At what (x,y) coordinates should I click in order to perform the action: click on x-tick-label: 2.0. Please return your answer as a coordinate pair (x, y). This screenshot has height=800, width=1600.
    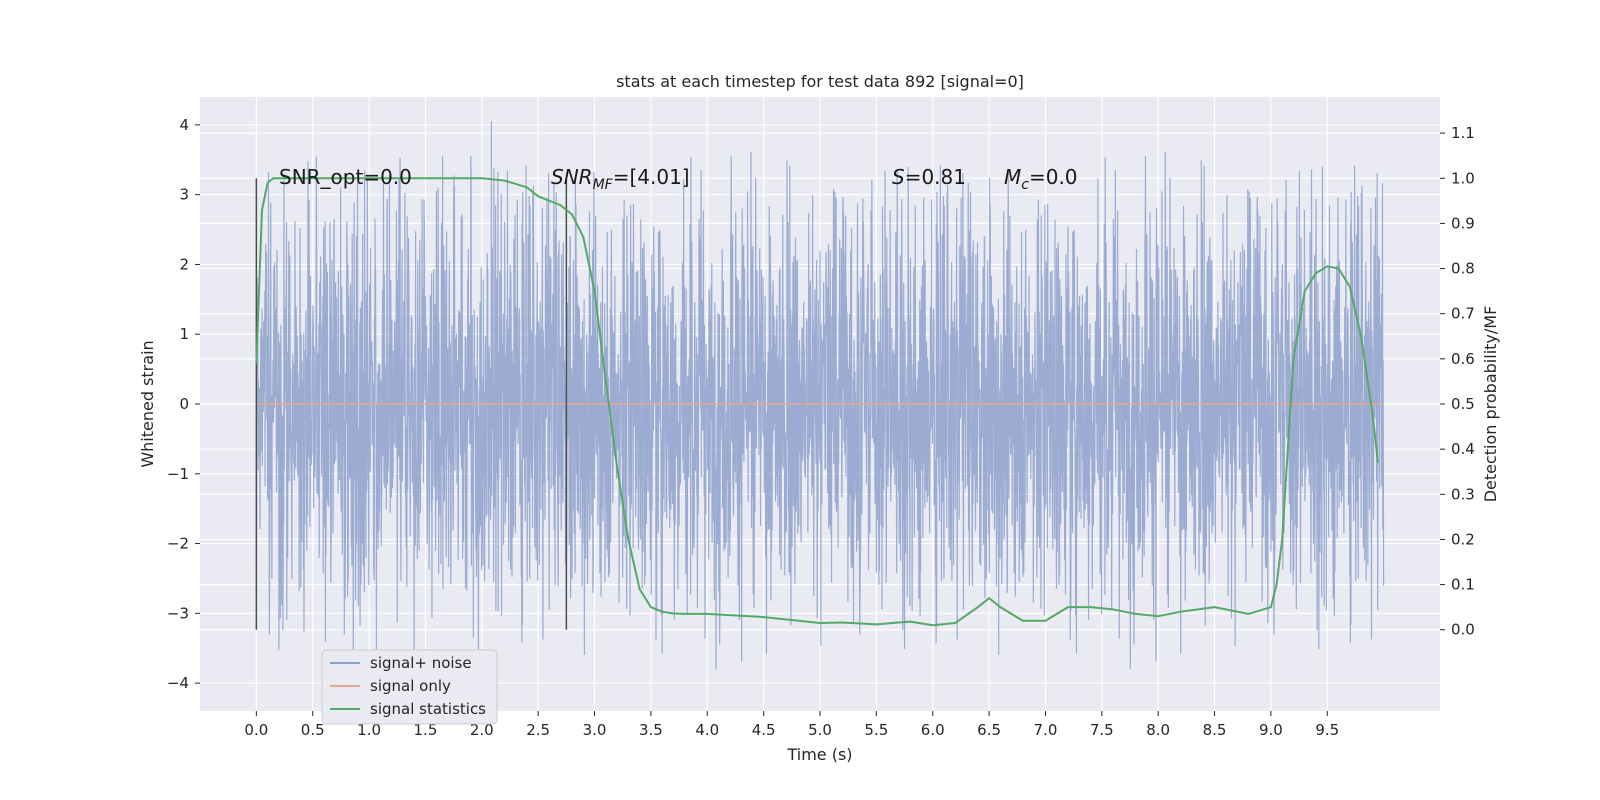
    Looking at the image, I should click on (482, 730).